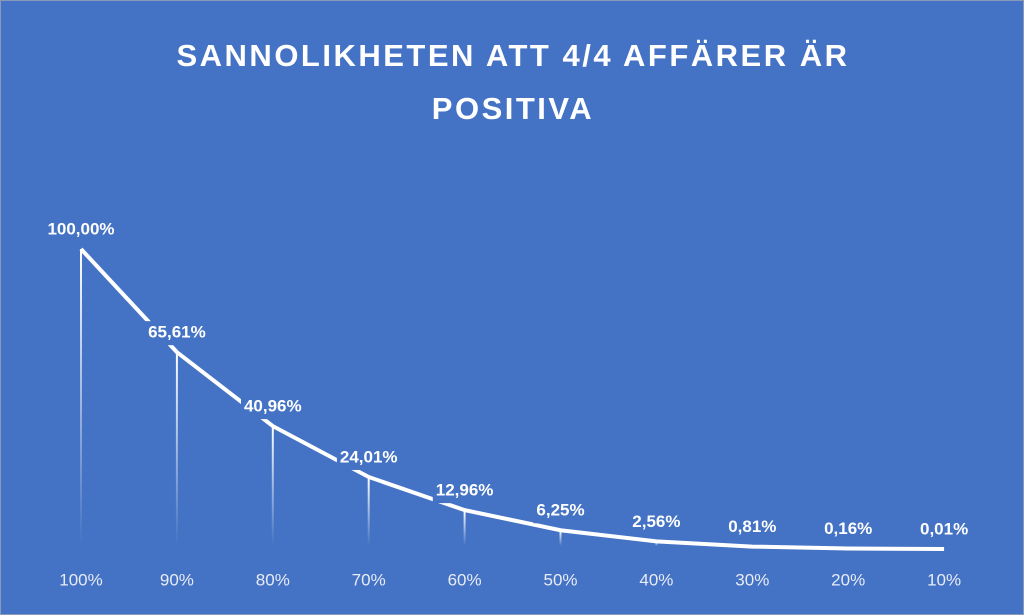 Image resolution: width=1024 pixels, height=615 pixels. What do you see at coordinates (848, 579) in the screenshot?
I see `x-tick-label: 20%` at bounding box center [848, 579].